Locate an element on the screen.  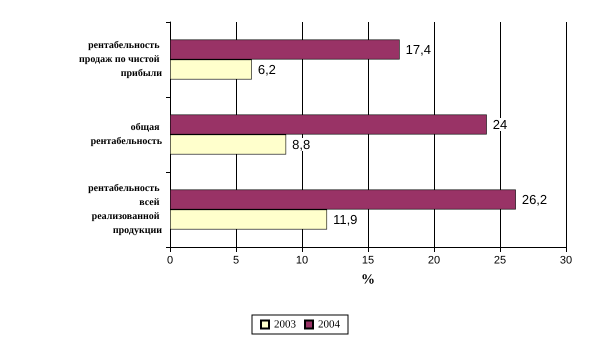
legend-label: 2003 is located at coordinates (285, 324).